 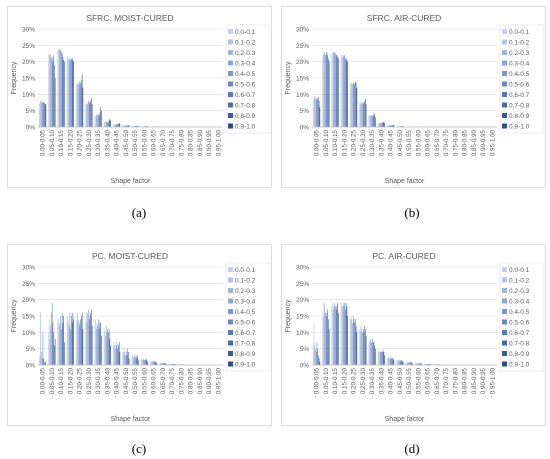 What do you see at coordinates (154, 142) in the screenshot?
I see `x-tick-label: 0.60-0.65` at bounding box center [154, 142].